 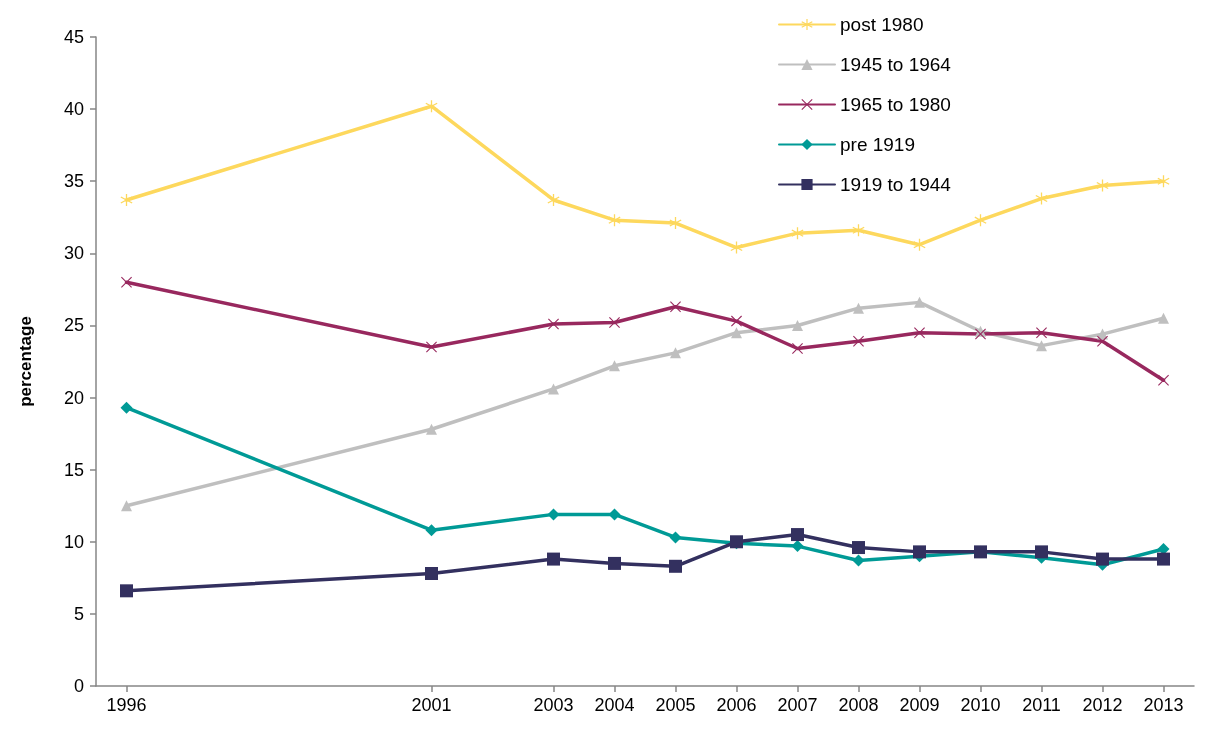 I want to click on y-tick-label: 45, so click(x=73, y=37).